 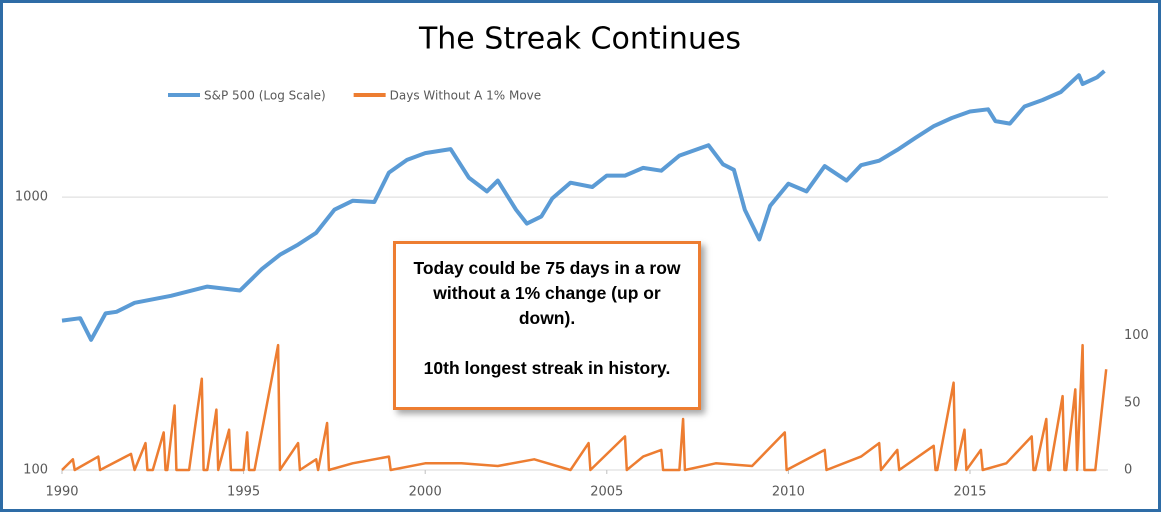 What do you see at coordinates (466, 96) in the screenshot?
I see `legend-label: Days Without A 1% Move` at bounding box center [466, 96].